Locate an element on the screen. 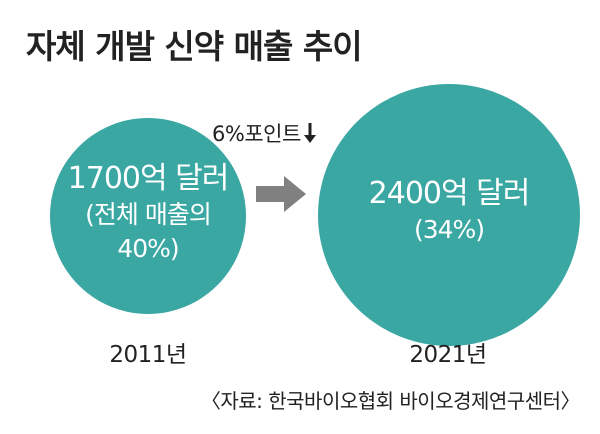  change-label-text: 6%포인트 is located at coordinates (256, 134).